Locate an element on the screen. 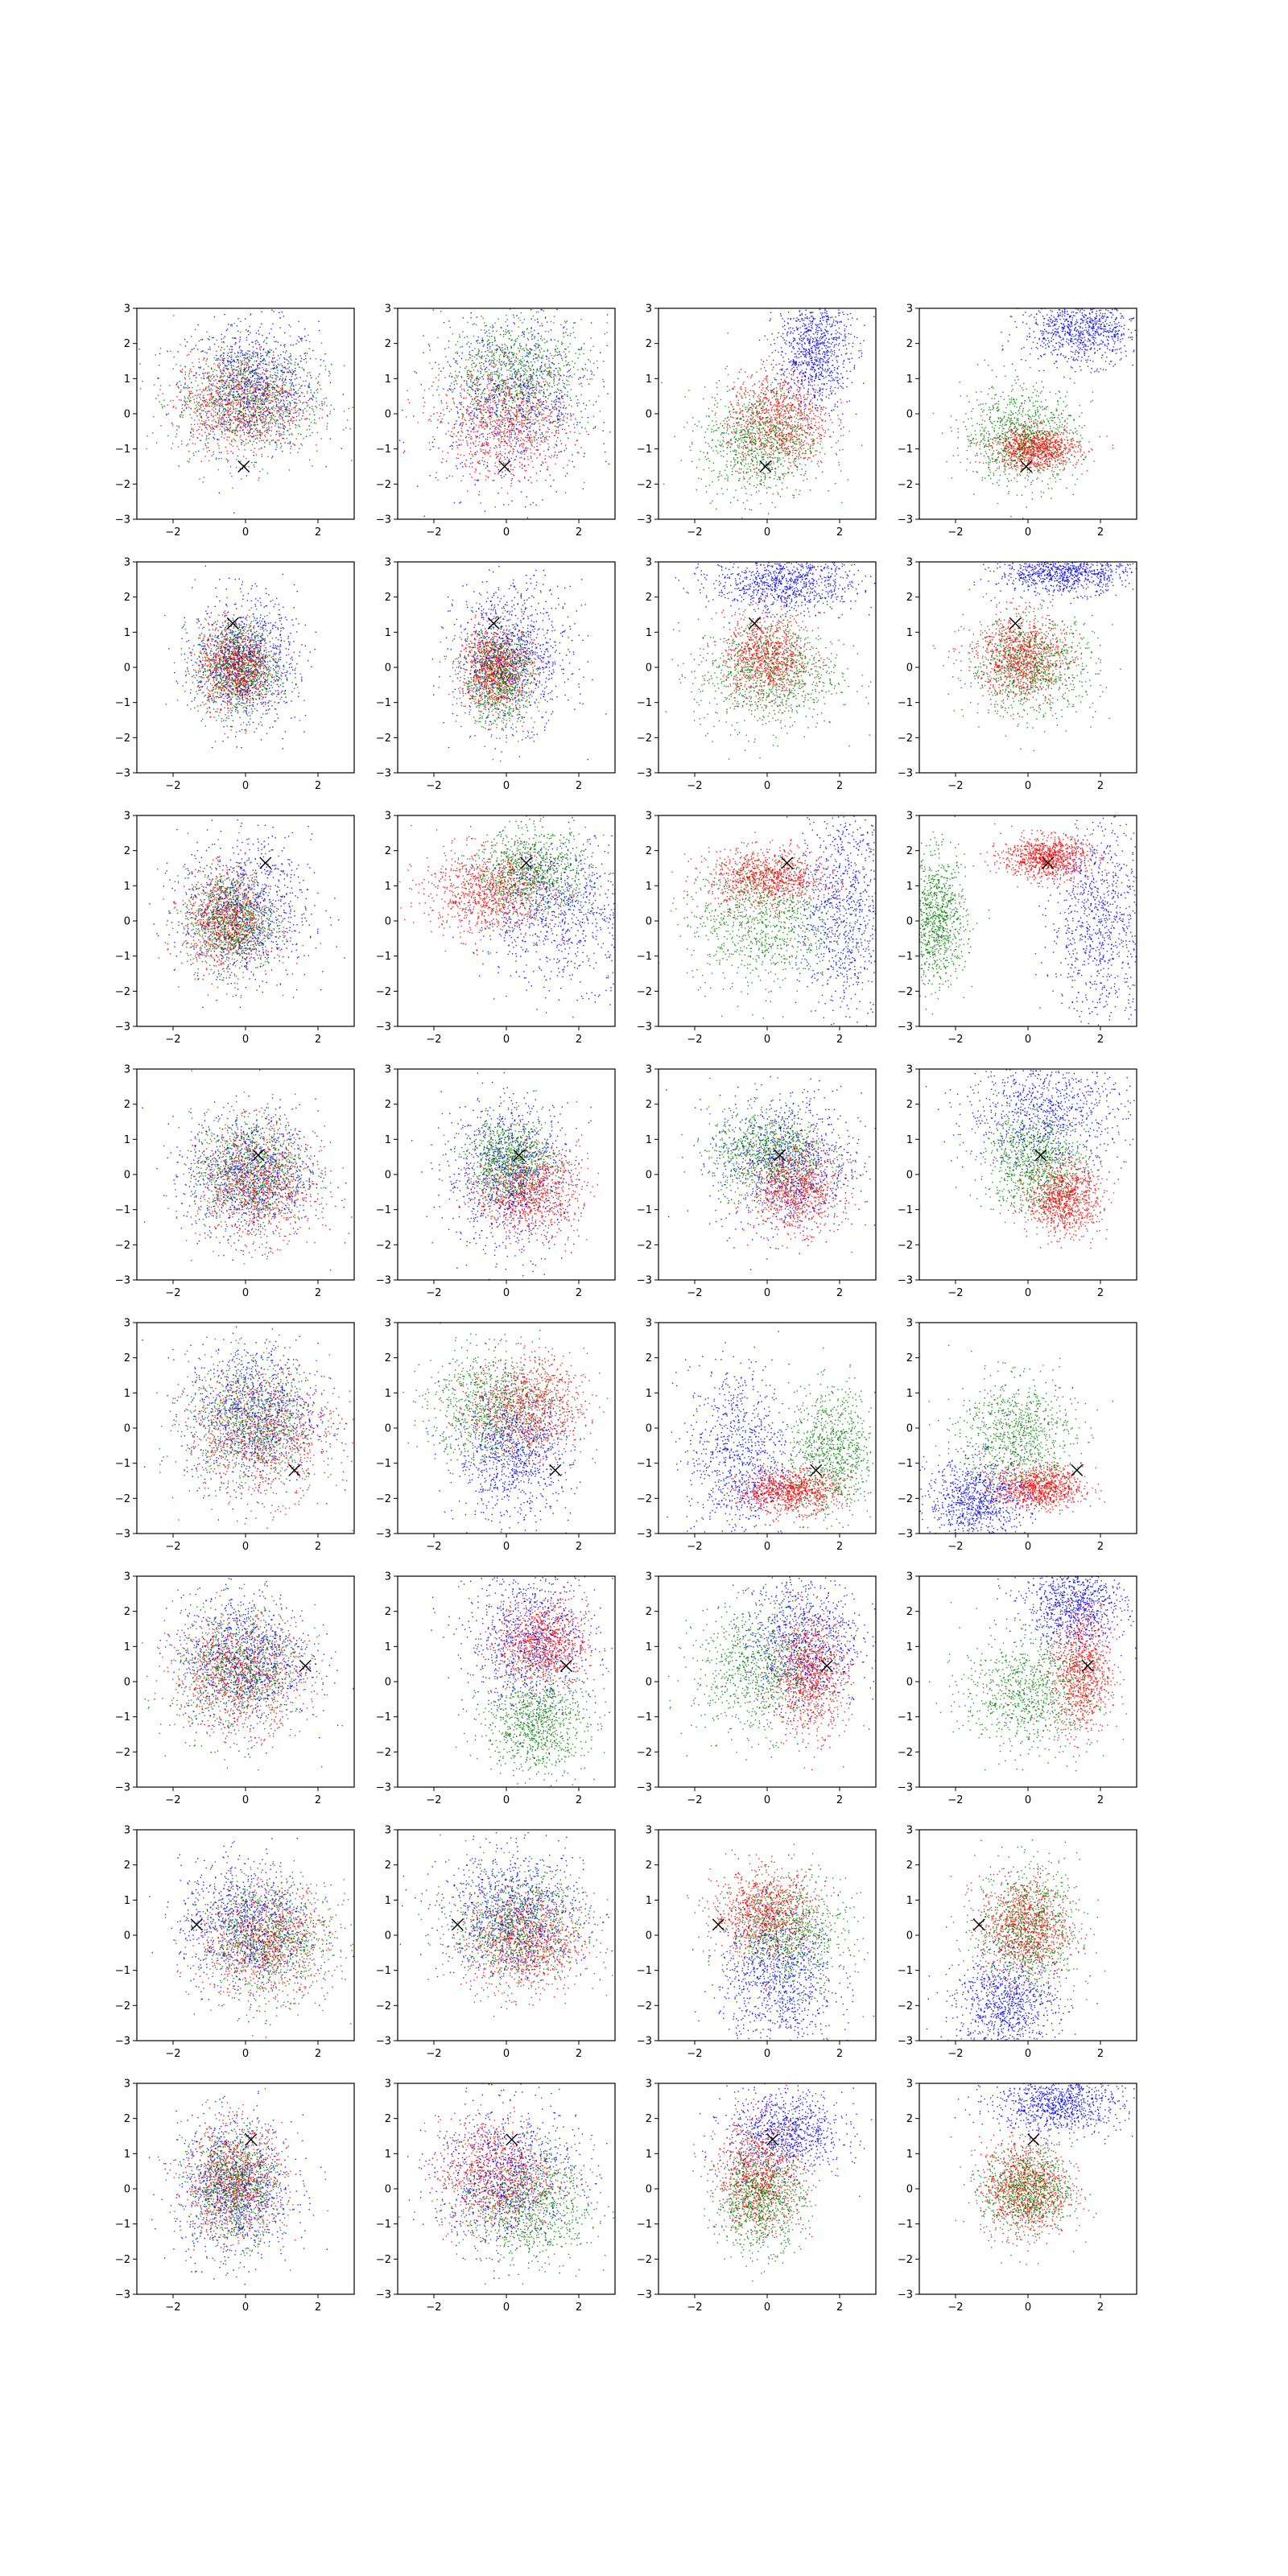  x-tick-label: 0 is located at coordinates (245, 532).